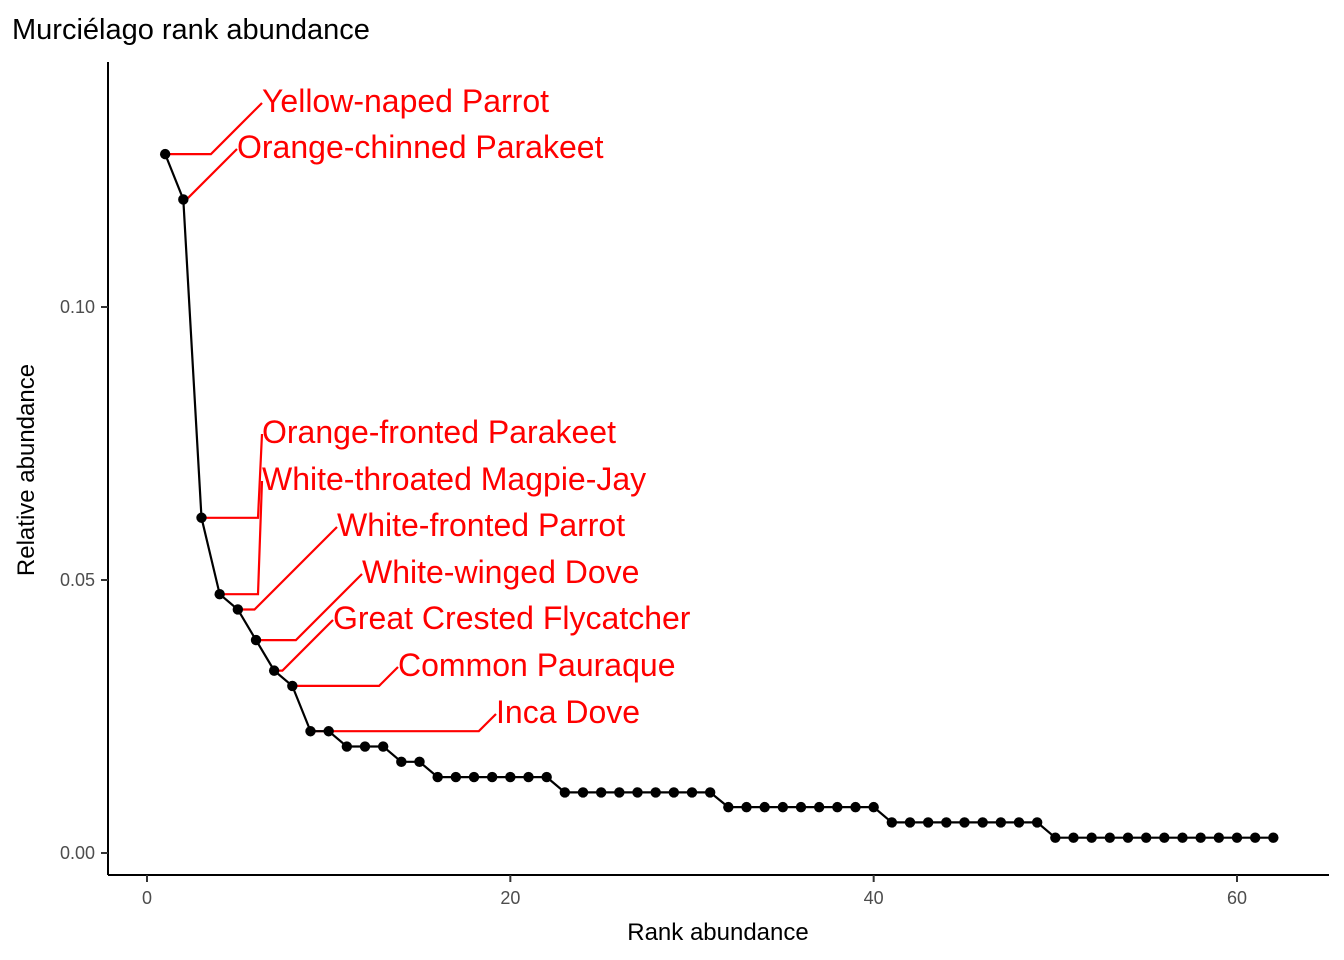  What do you see at coordinates (510, 898) in the screenshot?
I see `x-tick-label: 20` at bounding box center [510, 898].